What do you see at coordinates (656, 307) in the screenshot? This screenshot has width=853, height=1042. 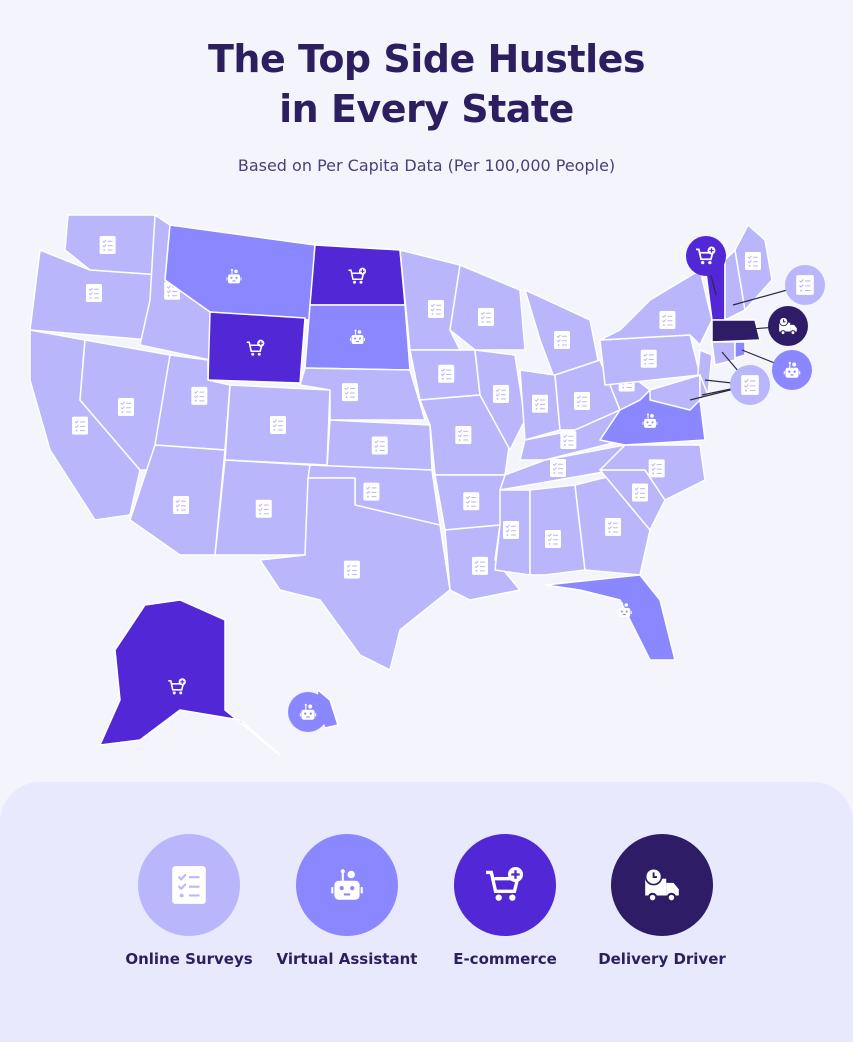 I see `state-ny` at bounding box center [656, 307].